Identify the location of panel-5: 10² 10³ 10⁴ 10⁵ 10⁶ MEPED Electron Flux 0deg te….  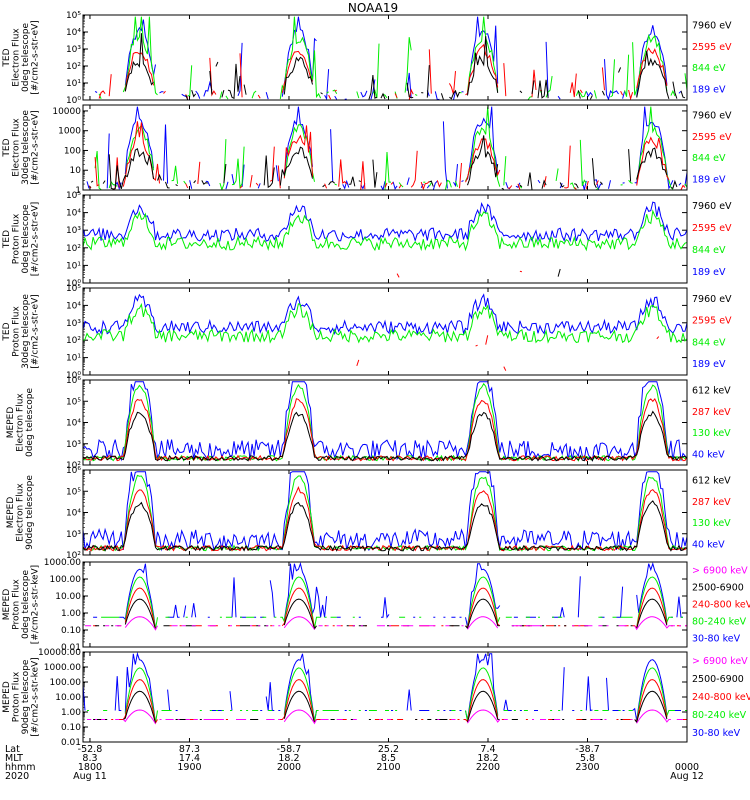
(368, 423).